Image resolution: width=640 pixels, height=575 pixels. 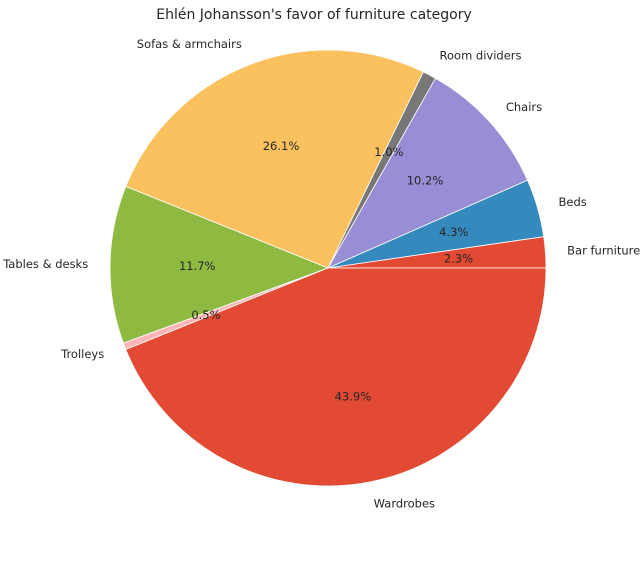 I want to click on percent-label-bar-furniture: 2.3%, so click(x=458, y=259).